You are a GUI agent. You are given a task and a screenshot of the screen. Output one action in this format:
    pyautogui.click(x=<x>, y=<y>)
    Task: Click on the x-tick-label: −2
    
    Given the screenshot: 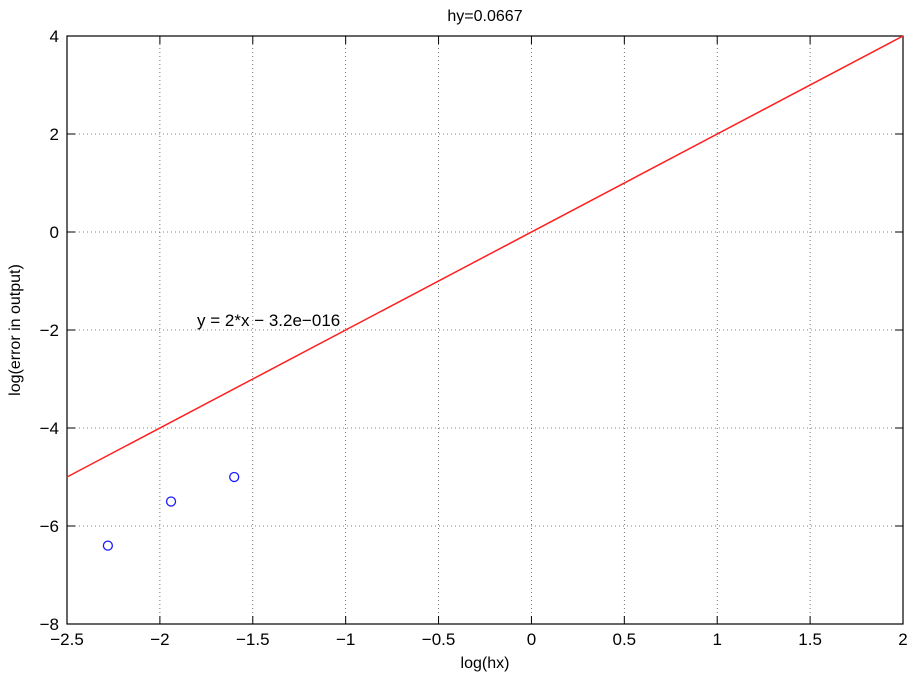 What is the action you would take?
    pyautogui.click(x=159, y=639)
    